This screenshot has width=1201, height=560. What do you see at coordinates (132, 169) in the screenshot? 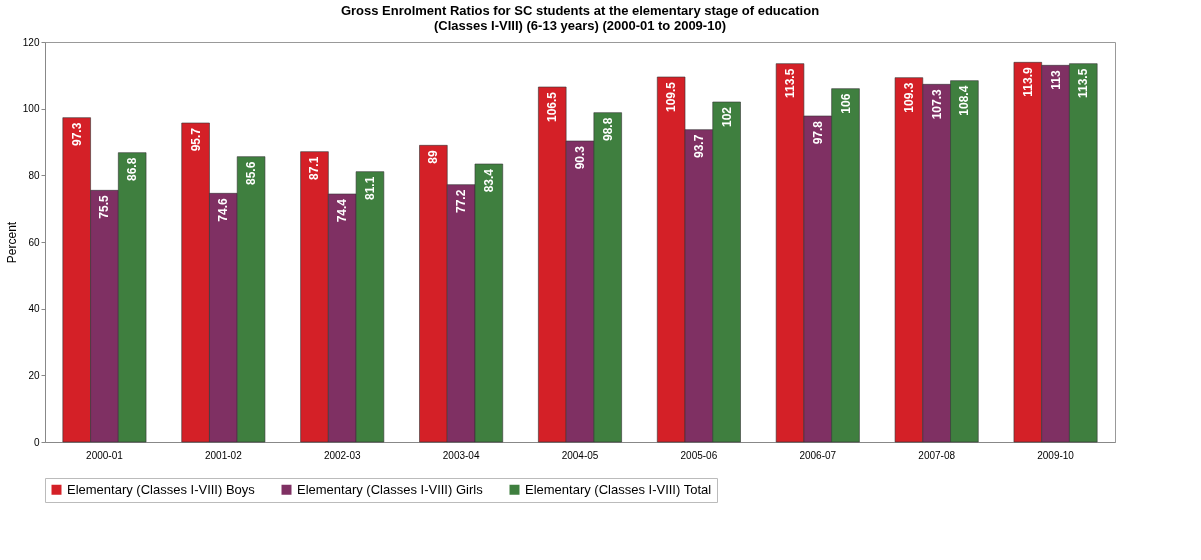
I see `data-label: 86.8` at bounding box center [132, 169].